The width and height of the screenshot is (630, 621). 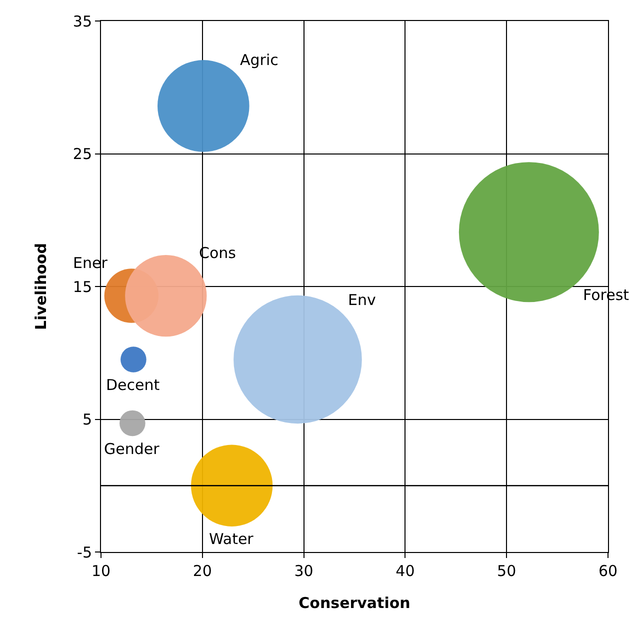 I want to click on x-tick-label: 20, so click(x=202, y=571).